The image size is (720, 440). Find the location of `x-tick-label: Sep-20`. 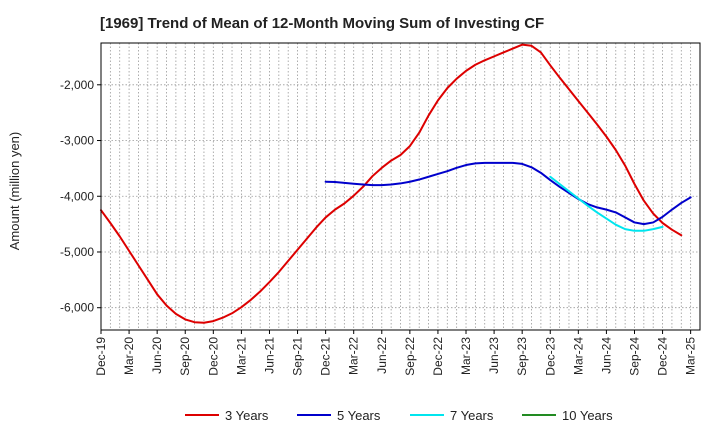

x-tick-label: Sep-20 is located at coordinates (185, 356).